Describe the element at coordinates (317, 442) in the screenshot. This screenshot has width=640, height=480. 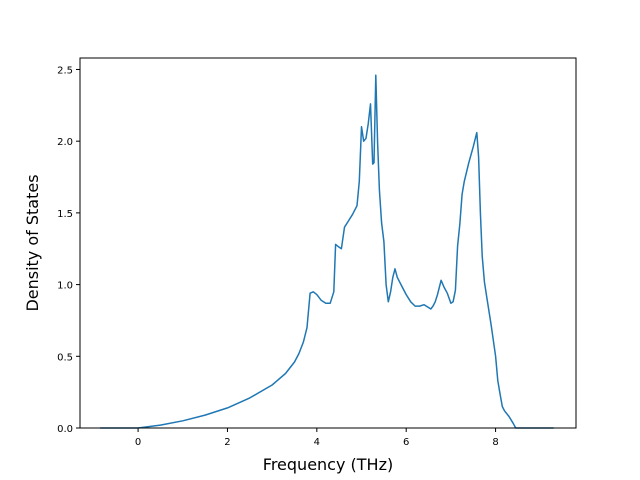
I see `x-tick-label: 4` at that location.